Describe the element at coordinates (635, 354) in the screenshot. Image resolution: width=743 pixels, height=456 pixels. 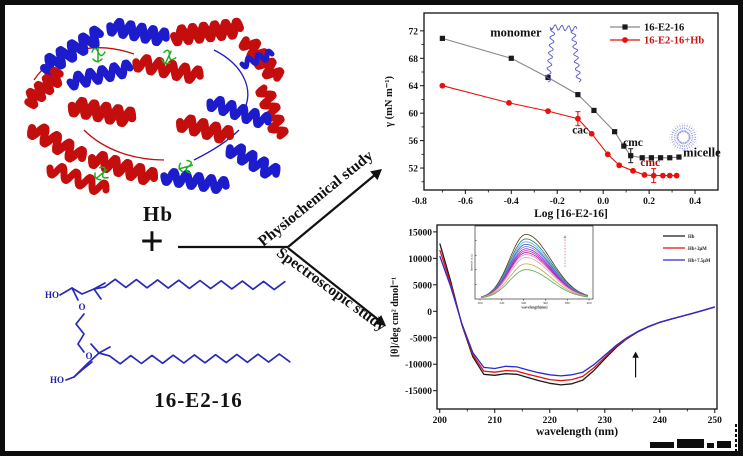
I see `increase-arrowhead` at that location.